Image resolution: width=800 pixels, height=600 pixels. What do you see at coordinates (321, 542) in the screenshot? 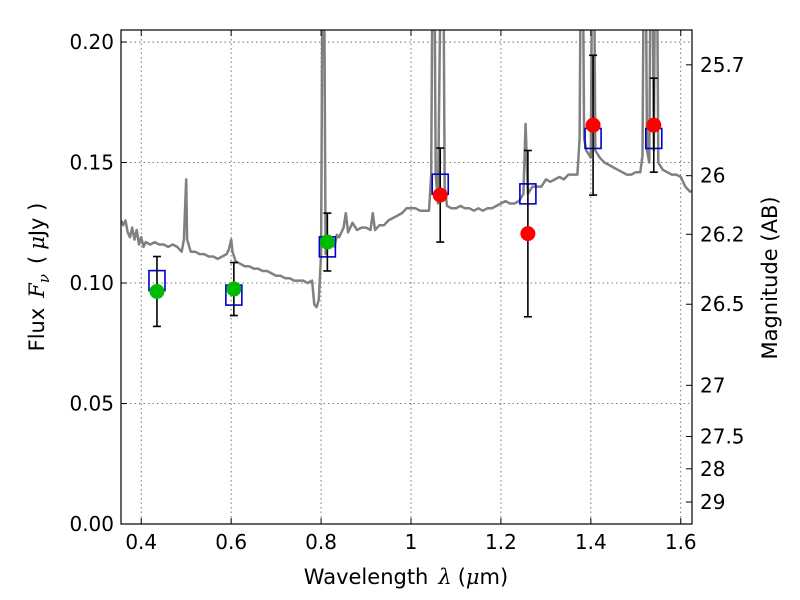
I see `x-tick-label: 0.8` at bounding box center [321, 542].